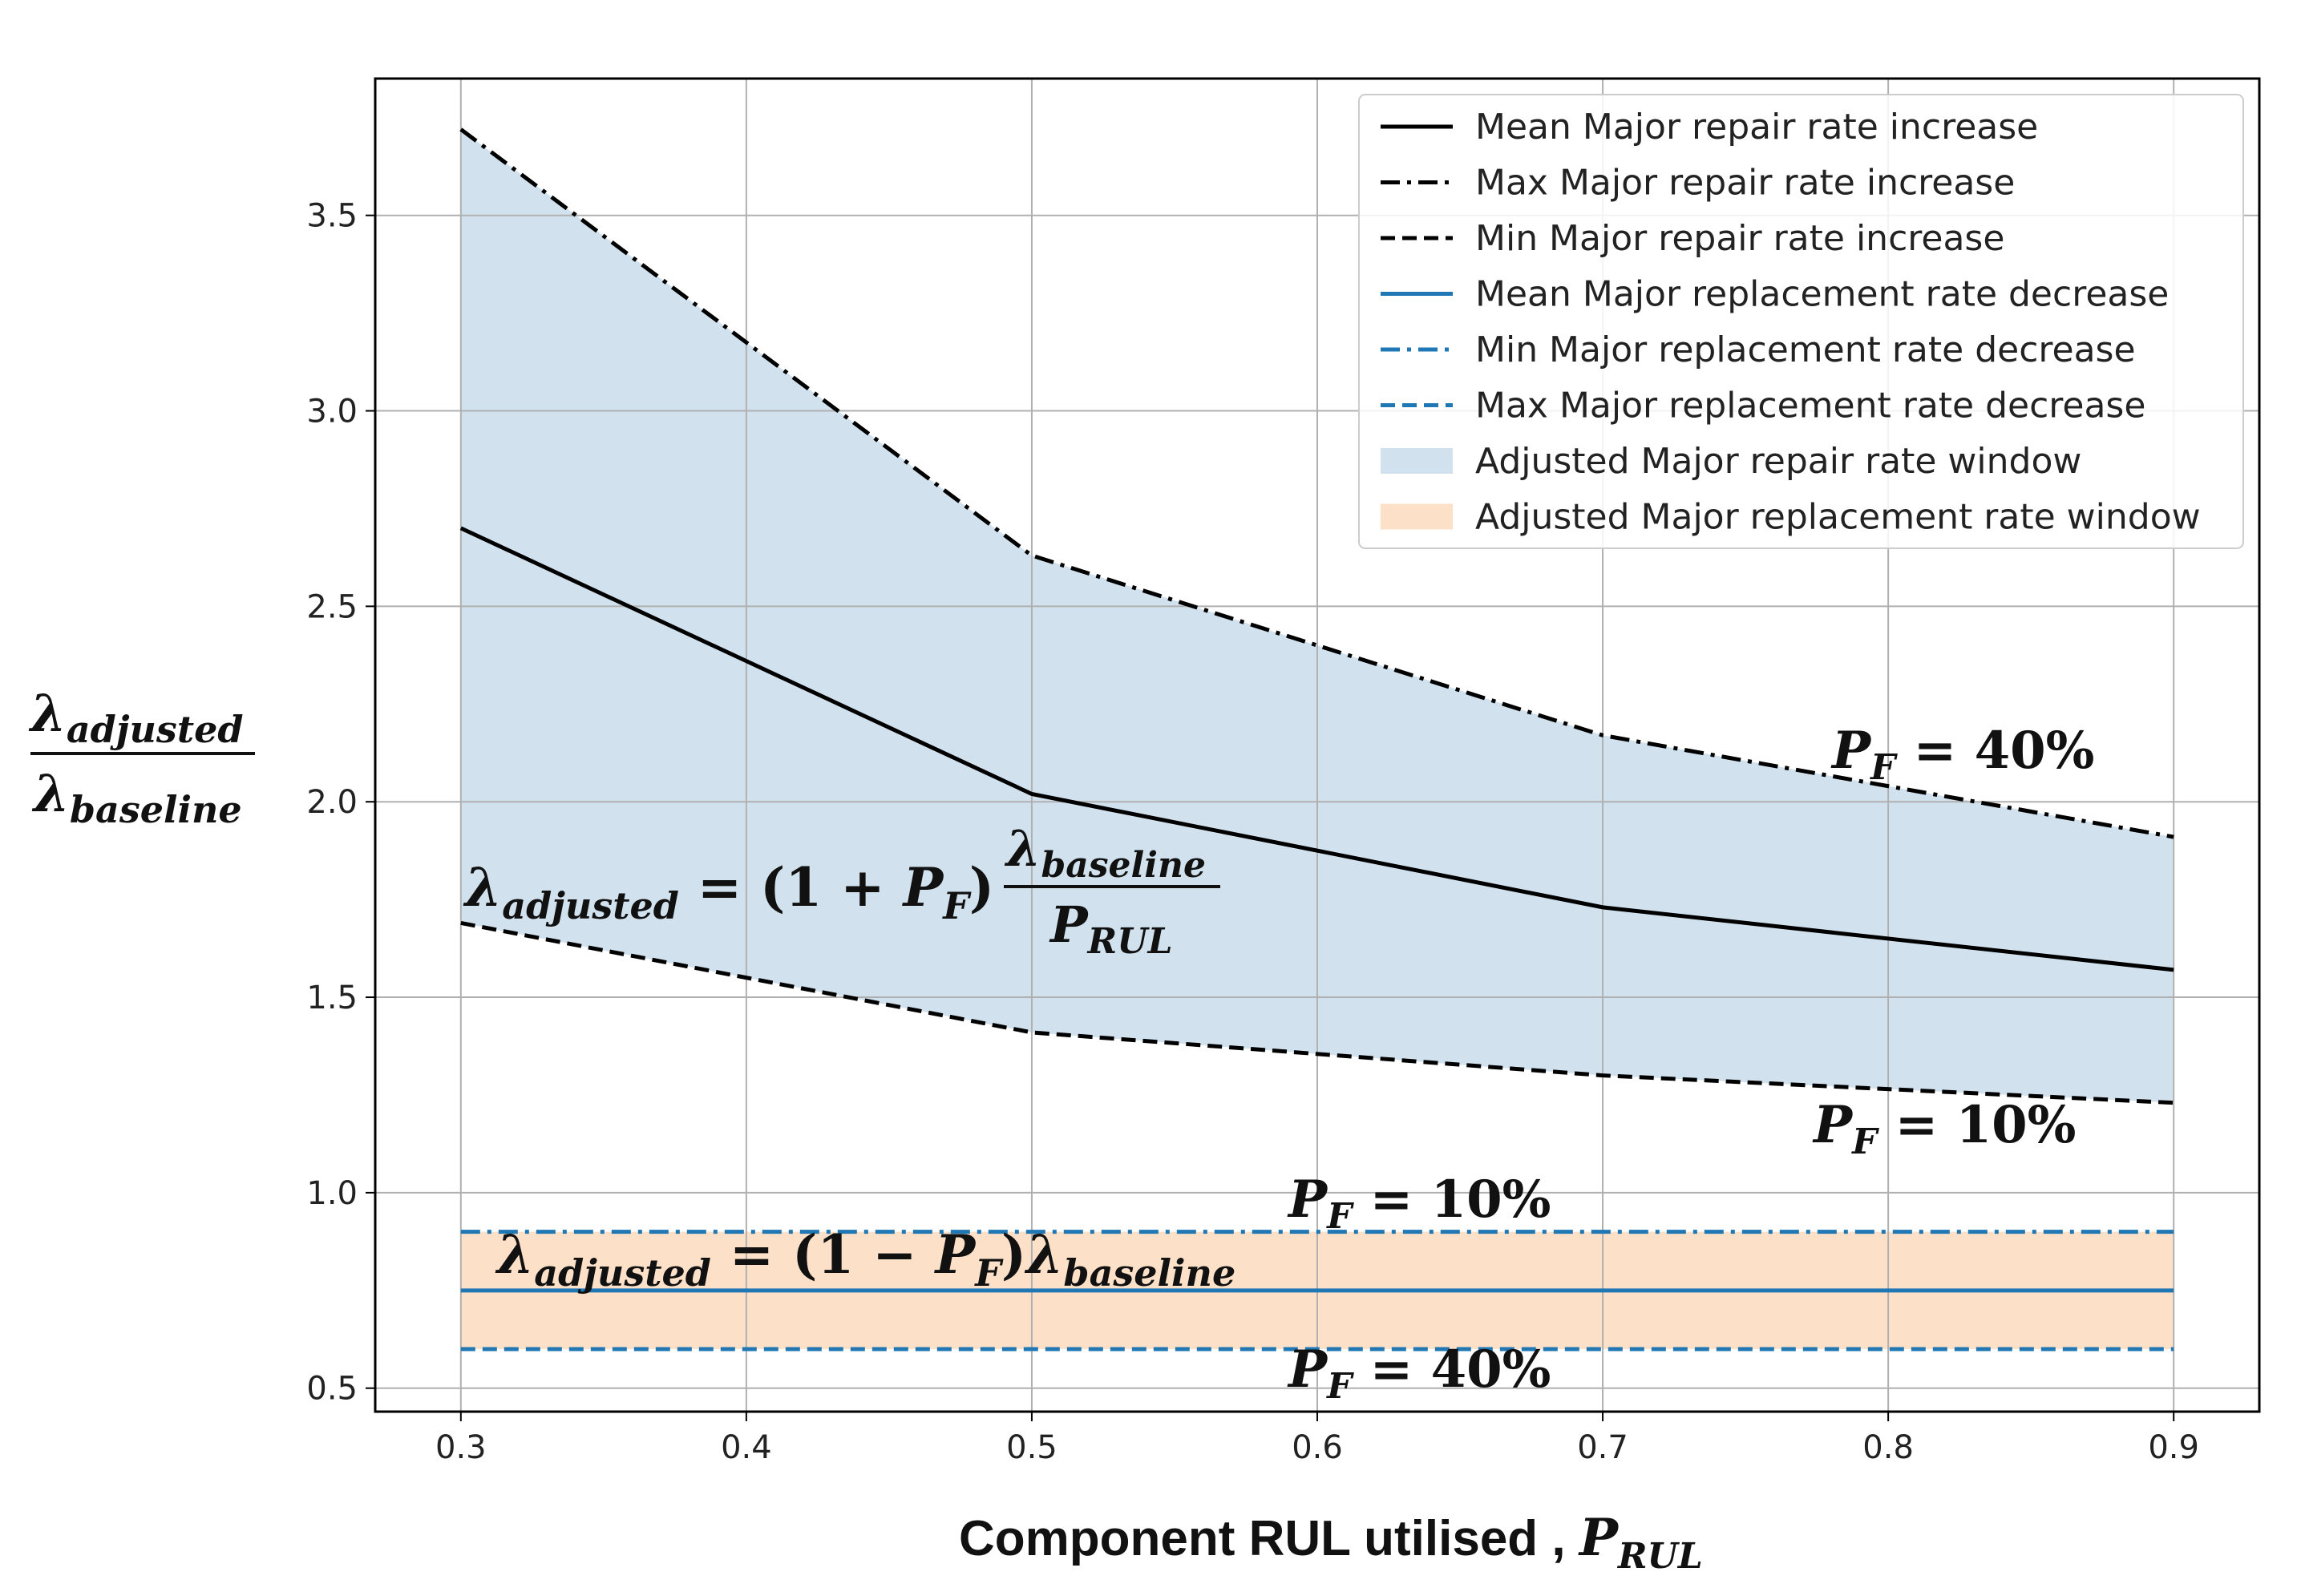  What do you see at coordinates (1888, 1447) in the screenshot?
I see `x-tick-label-5: 0.8` at bounding box center [1888, 1447].